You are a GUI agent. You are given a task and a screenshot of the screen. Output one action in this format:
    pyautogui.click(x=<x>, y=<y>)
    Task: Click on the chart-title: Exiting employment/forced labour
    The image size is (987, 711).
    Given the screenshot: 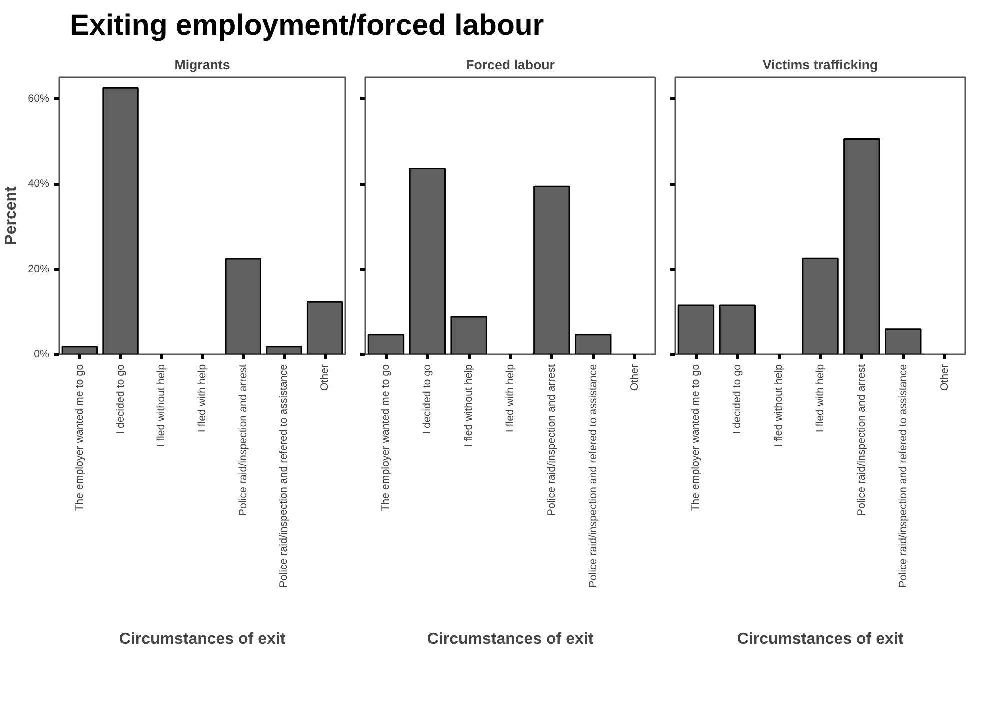 What is the action you would take?
    pyautogui.click(x=307, y=26)
    